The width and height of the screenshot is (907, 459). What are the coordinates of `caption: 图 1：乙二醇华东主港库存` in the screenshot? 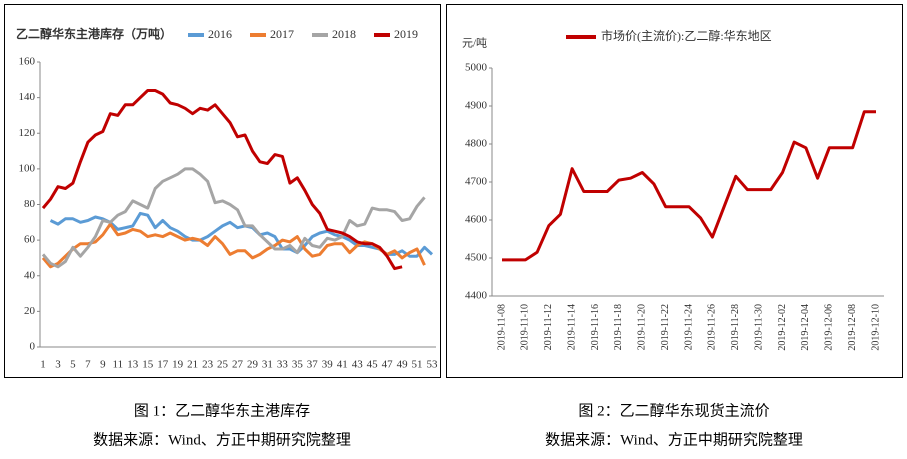 It's located at (222, 410).